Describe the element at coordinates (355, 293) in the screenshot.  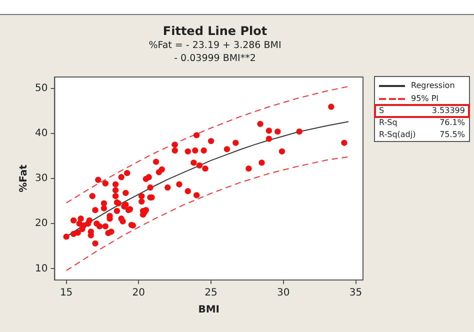
I see `x-tick-label: 35` at that location.